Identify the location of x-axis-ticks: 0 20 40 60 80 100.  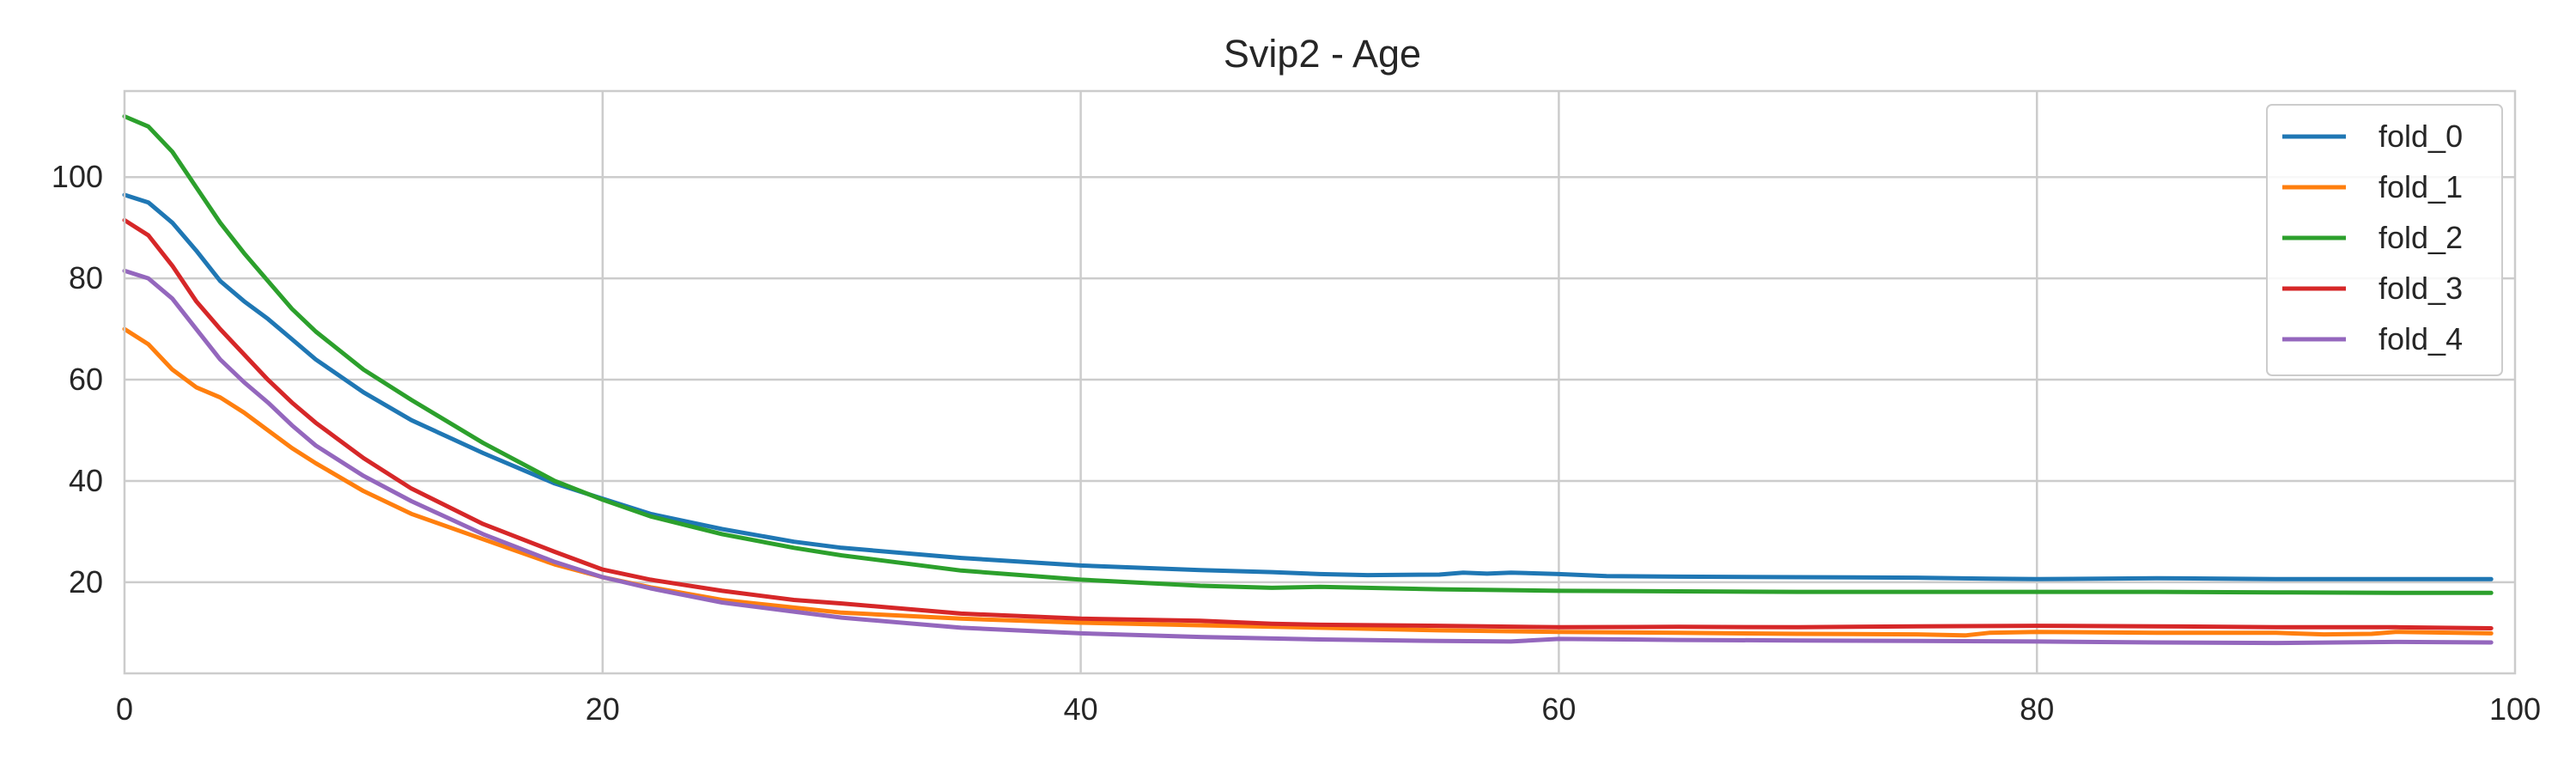
(1328, 709).